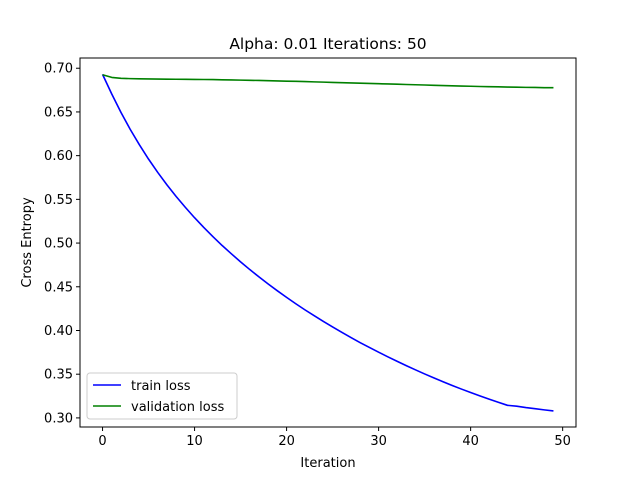 This screenshot has width=640, height=480. What do you see at coordinates (328, 81) in the screenshot?
I see `series-line-validation-loss` at bounding box center [328, 81].